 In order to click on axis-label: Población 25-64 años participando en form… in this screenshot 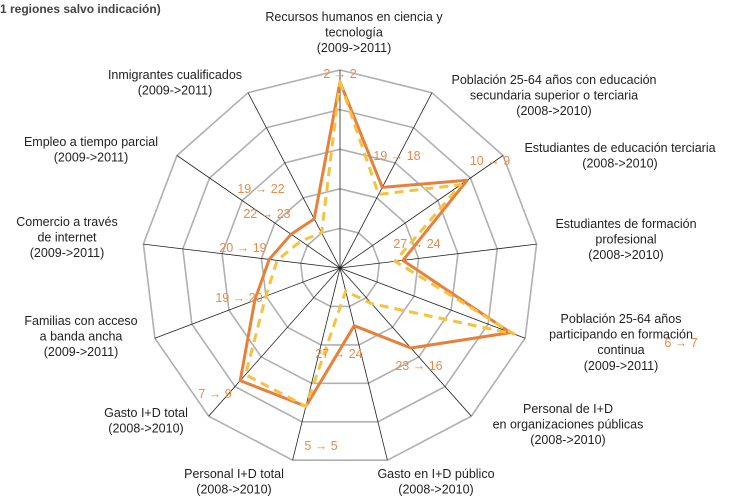, I will do `click(621, 342)`.